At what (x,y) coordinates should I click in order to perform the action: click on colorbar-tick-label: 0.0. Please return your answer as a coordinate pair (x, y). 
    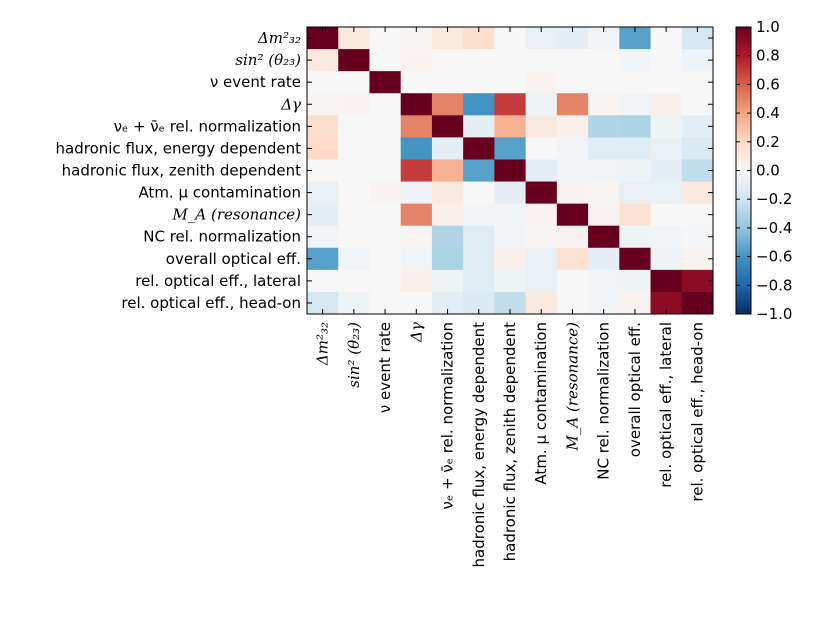
    Looking at the image, I should click on (768, 171).